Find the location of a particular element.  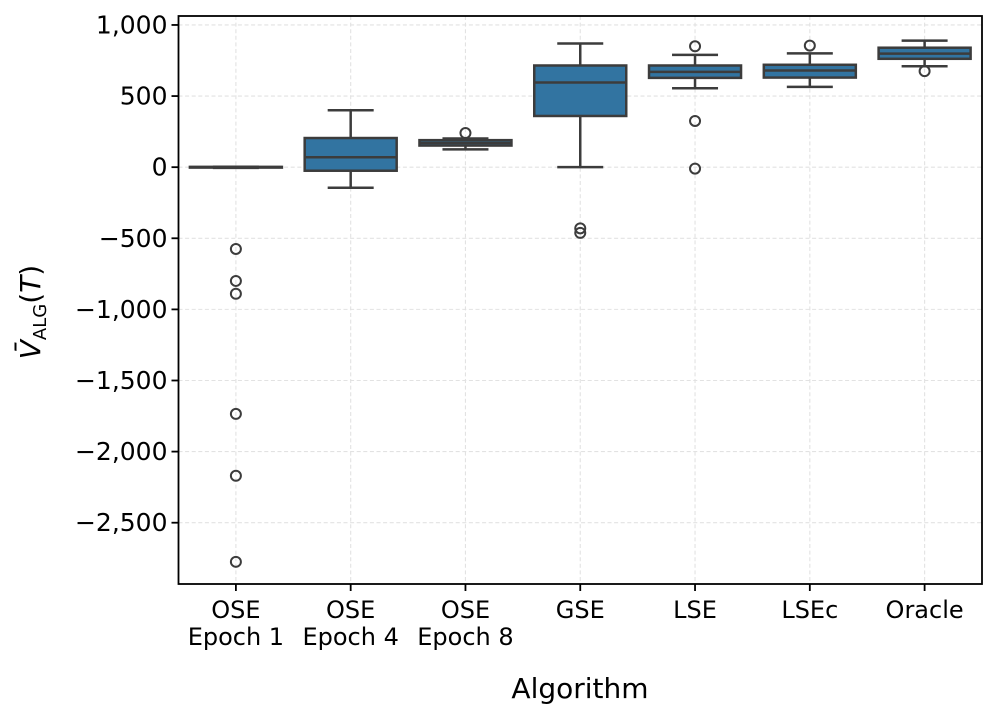

x-tick-label: LSEc is located at coordinates (809, 610).